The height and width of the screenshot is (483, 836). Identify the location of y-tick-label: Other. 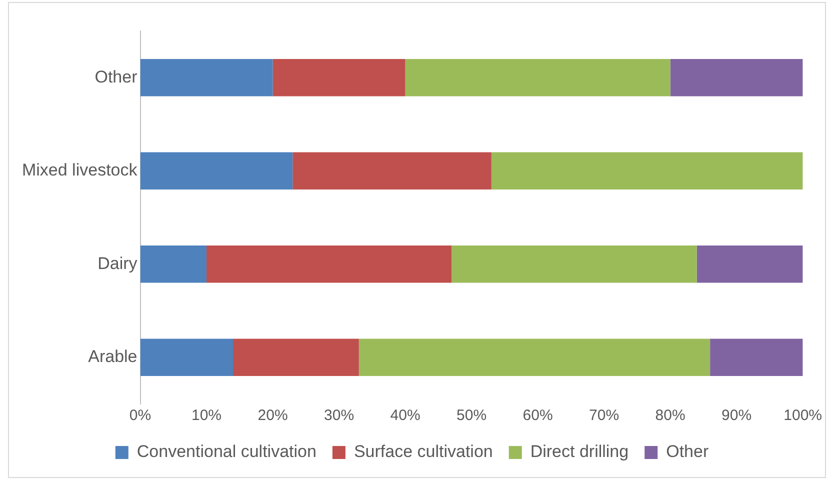
(116, 76).